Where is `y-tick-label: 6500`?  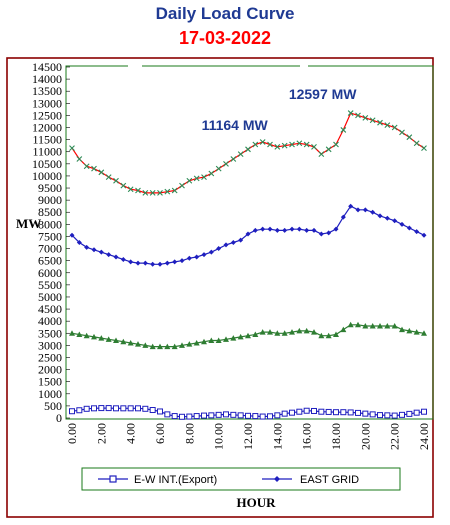 y-tick-label: 6500 is located at coordinates (50, 261).